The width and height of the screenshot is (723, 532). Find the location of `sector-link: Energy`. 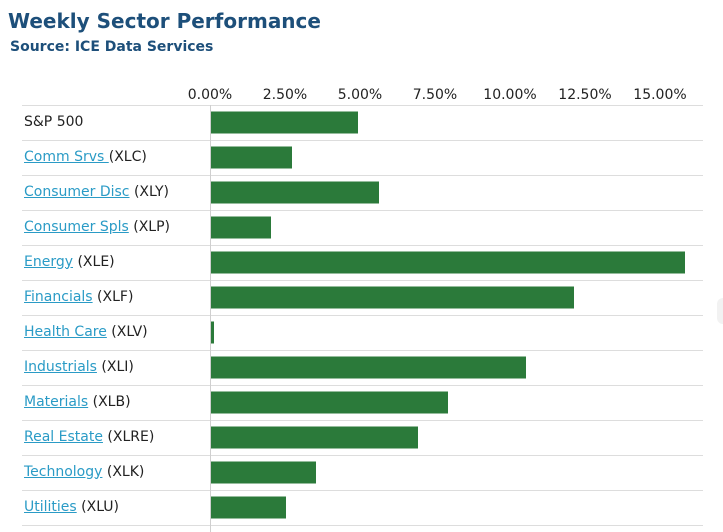

sector-link: Energy is located at coordinates (49, 261).